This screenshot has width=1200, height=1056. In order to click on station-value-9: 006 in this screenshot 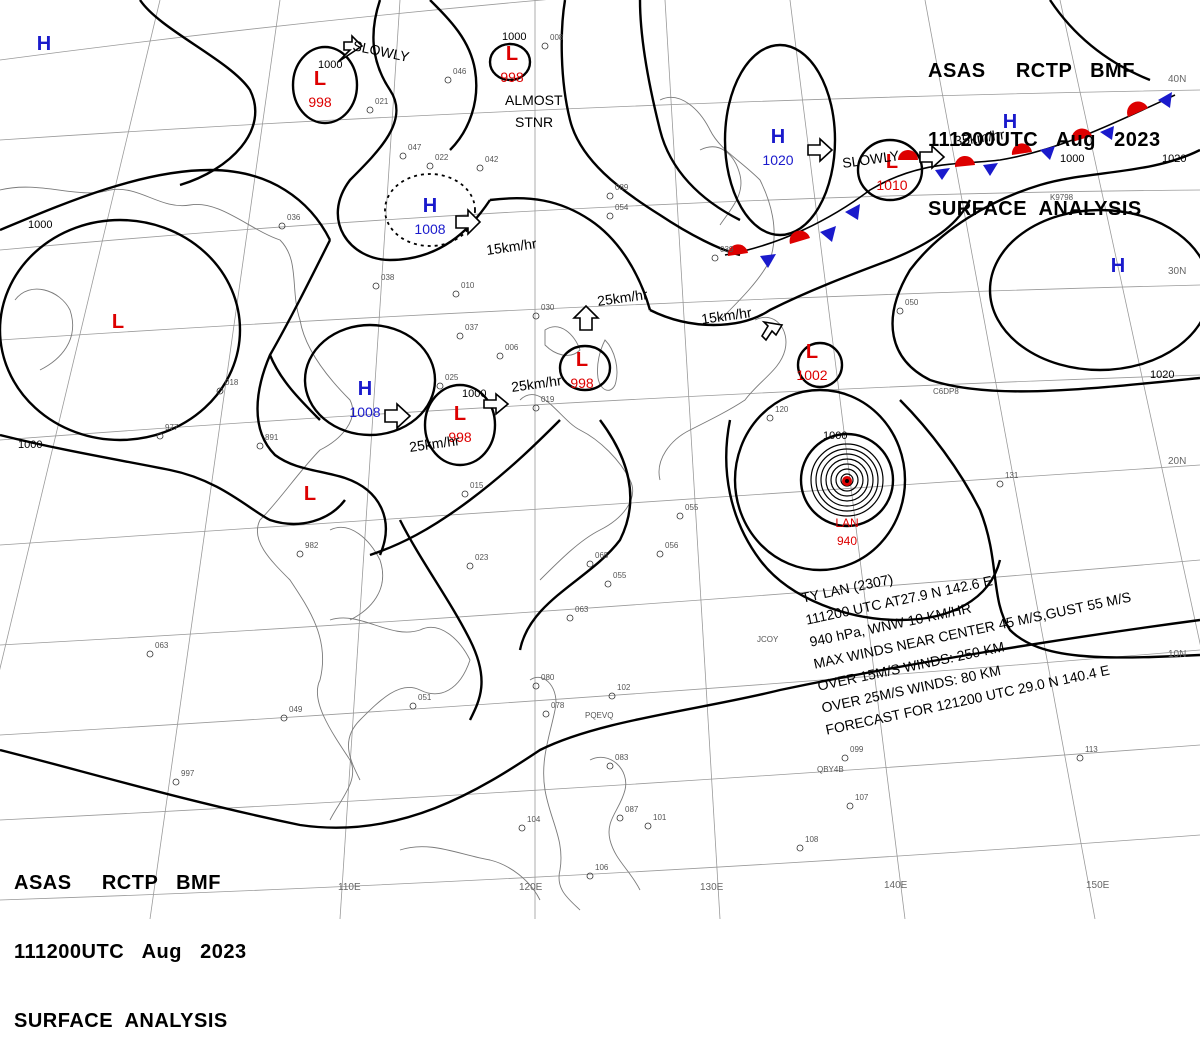, I will do `click(512, 347)`.